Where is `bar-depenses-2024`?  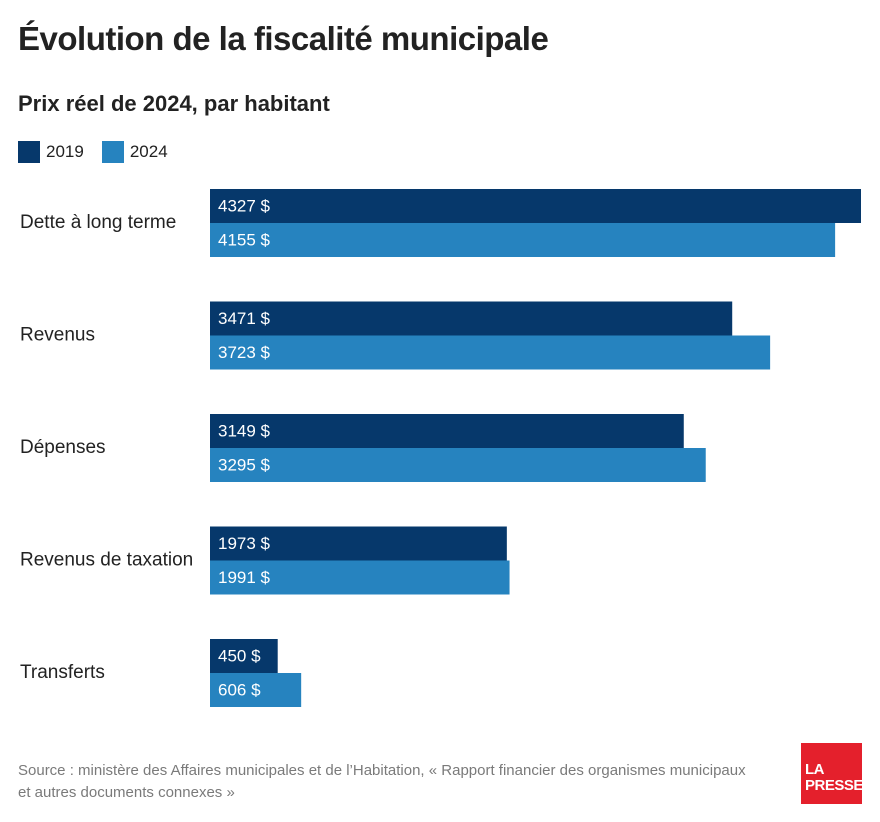 bar-depenses-2024 is located at coordinates (458, 465).